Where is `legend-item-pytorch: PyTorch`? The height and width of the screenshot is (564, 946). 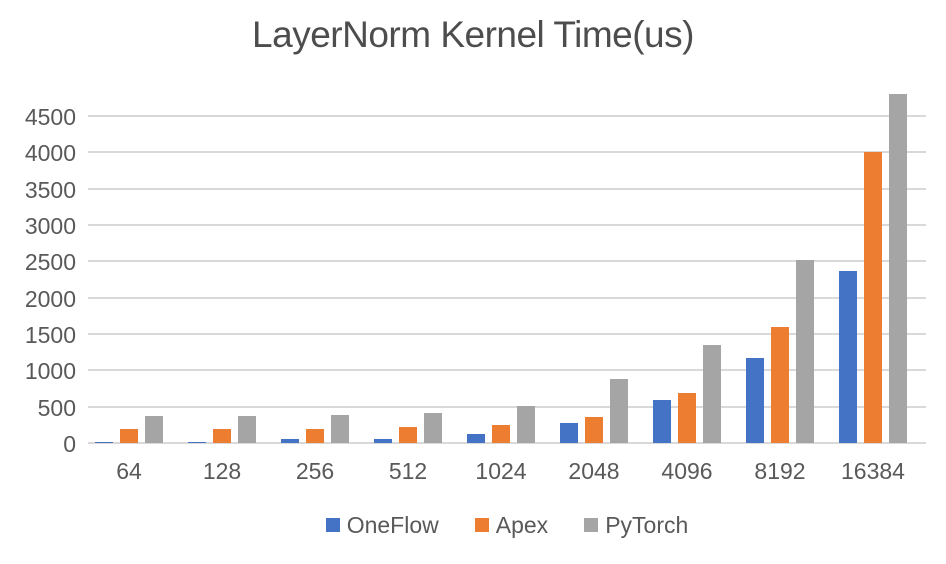
legend-item-pytorch: PyTorch is located at coordinates (636, 525).